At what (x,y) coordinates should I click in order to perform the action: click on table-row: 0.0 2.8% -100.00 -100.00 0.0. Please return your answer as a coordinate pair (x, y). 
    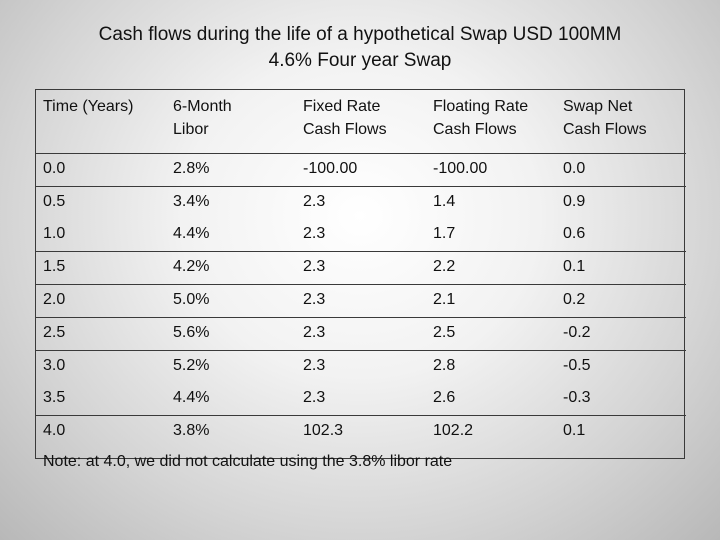
    Looking at the image, I should click on (361, 170).